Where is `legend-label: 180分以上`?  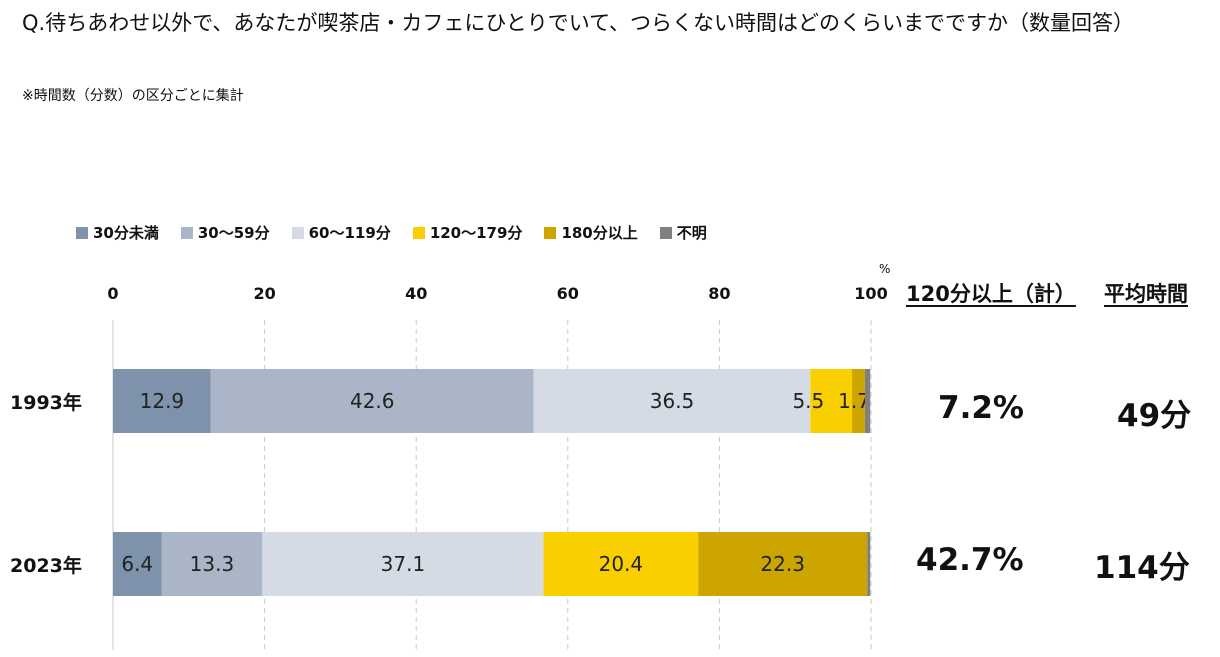 legend-label: 180分以上 is located at coordinates (599, 233).